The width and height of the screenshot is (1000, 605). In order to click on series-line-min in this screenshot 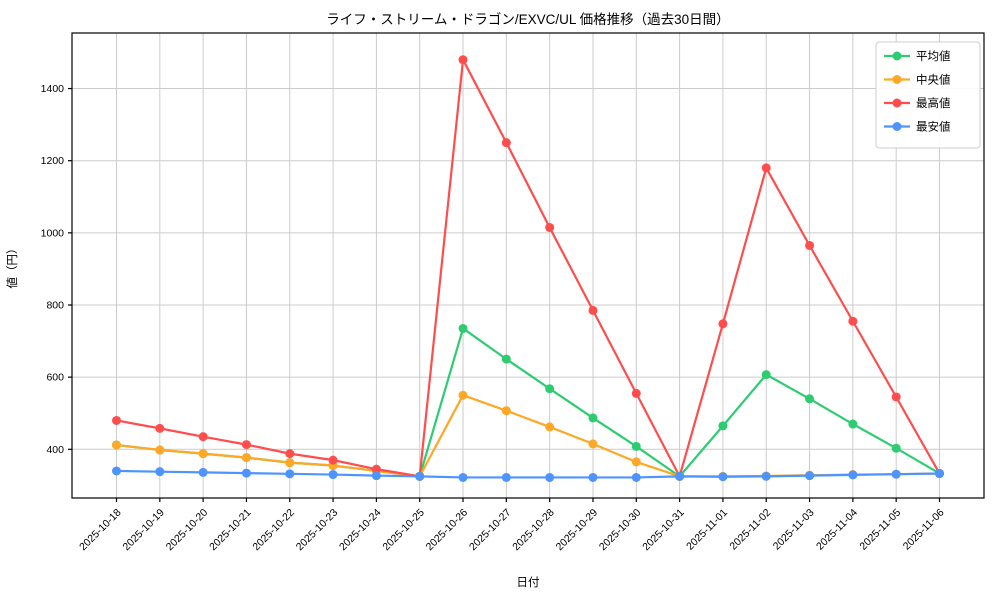, I will do `click(528, 474)`.